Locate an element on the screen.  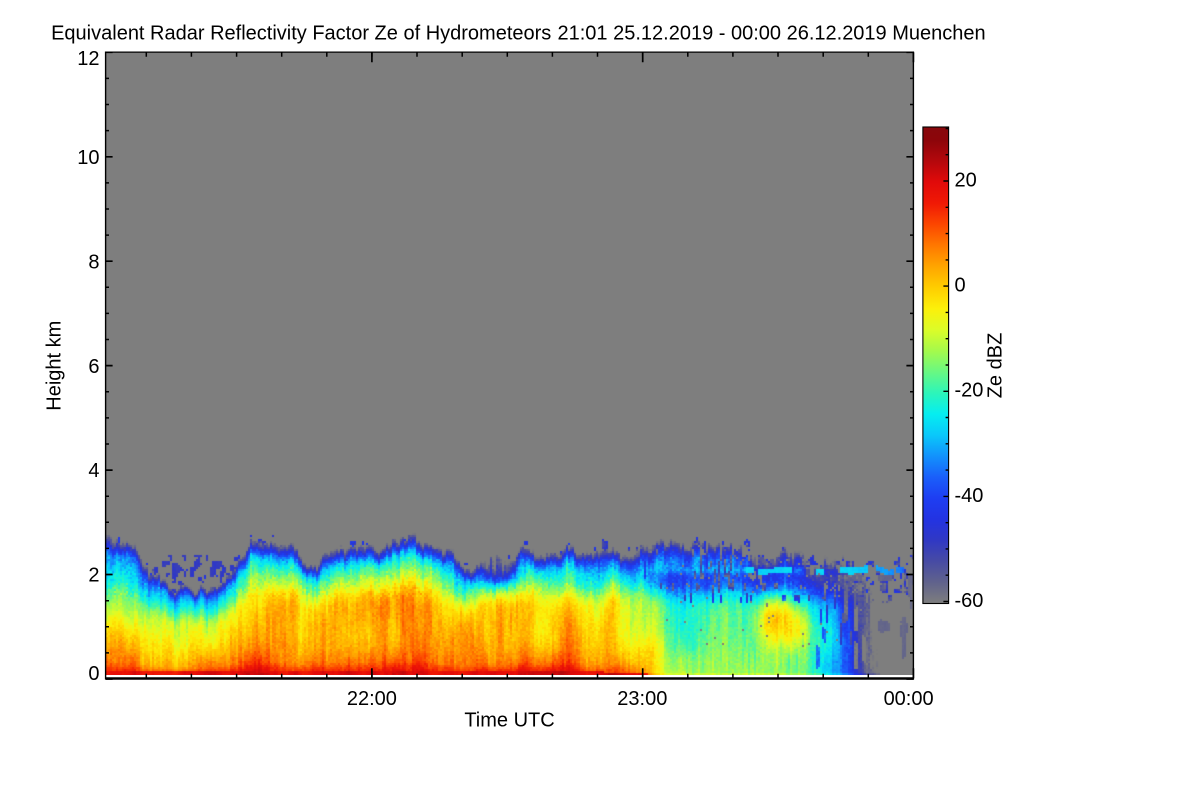
svg-text: -40 is located at coordinates (969, 496).